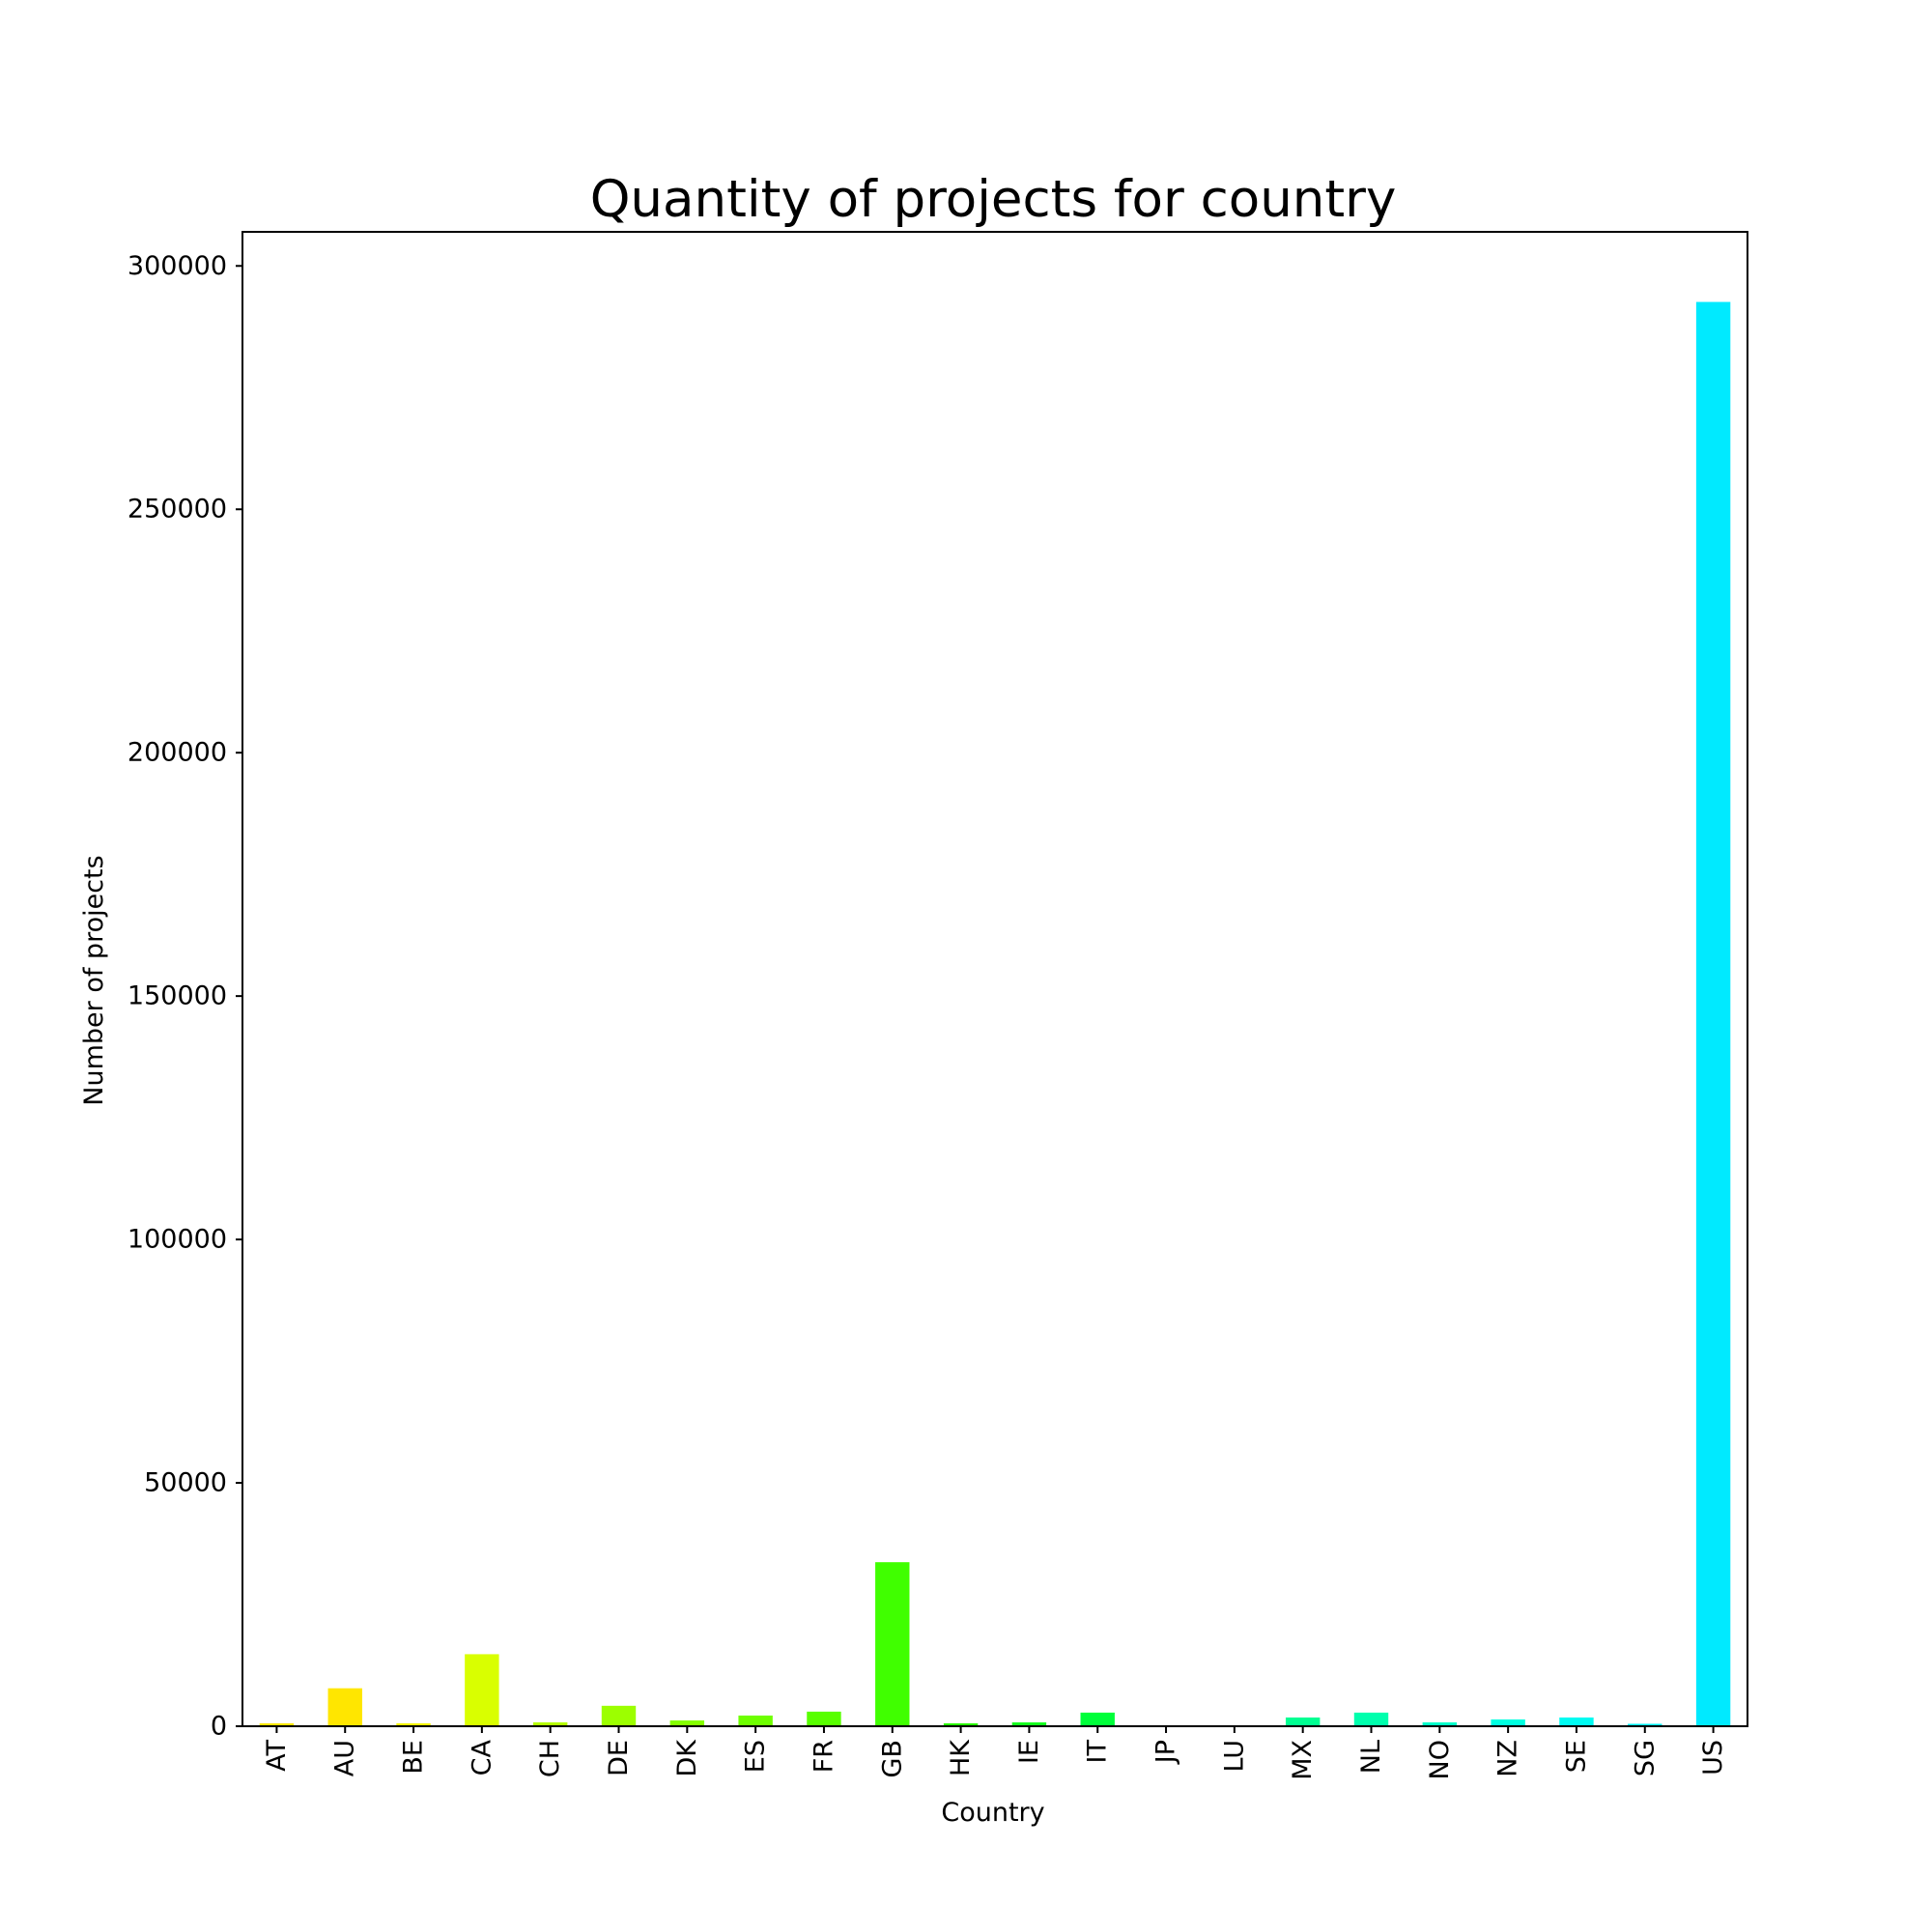 This screenshot has width=1932, height=1932. I want to click on x-tick-label-fr: FR, so click(823, 1756).